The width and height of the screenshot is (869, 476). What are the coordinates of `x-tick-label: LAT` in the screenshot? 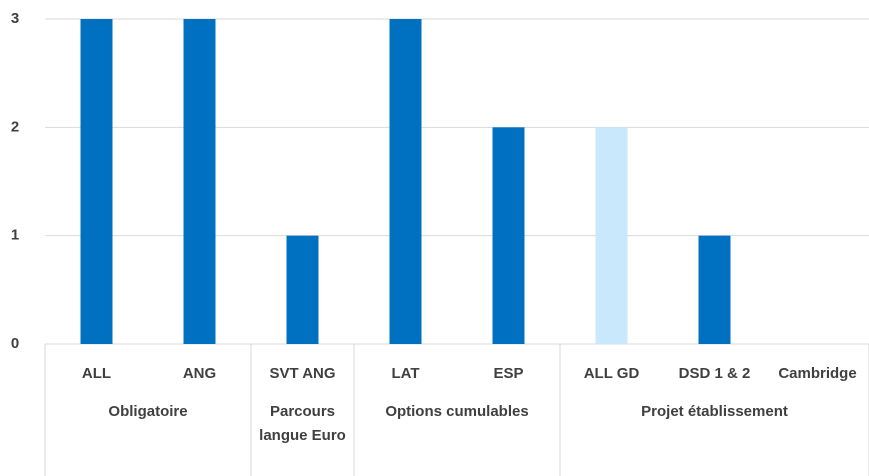 It's located at (405, 373).